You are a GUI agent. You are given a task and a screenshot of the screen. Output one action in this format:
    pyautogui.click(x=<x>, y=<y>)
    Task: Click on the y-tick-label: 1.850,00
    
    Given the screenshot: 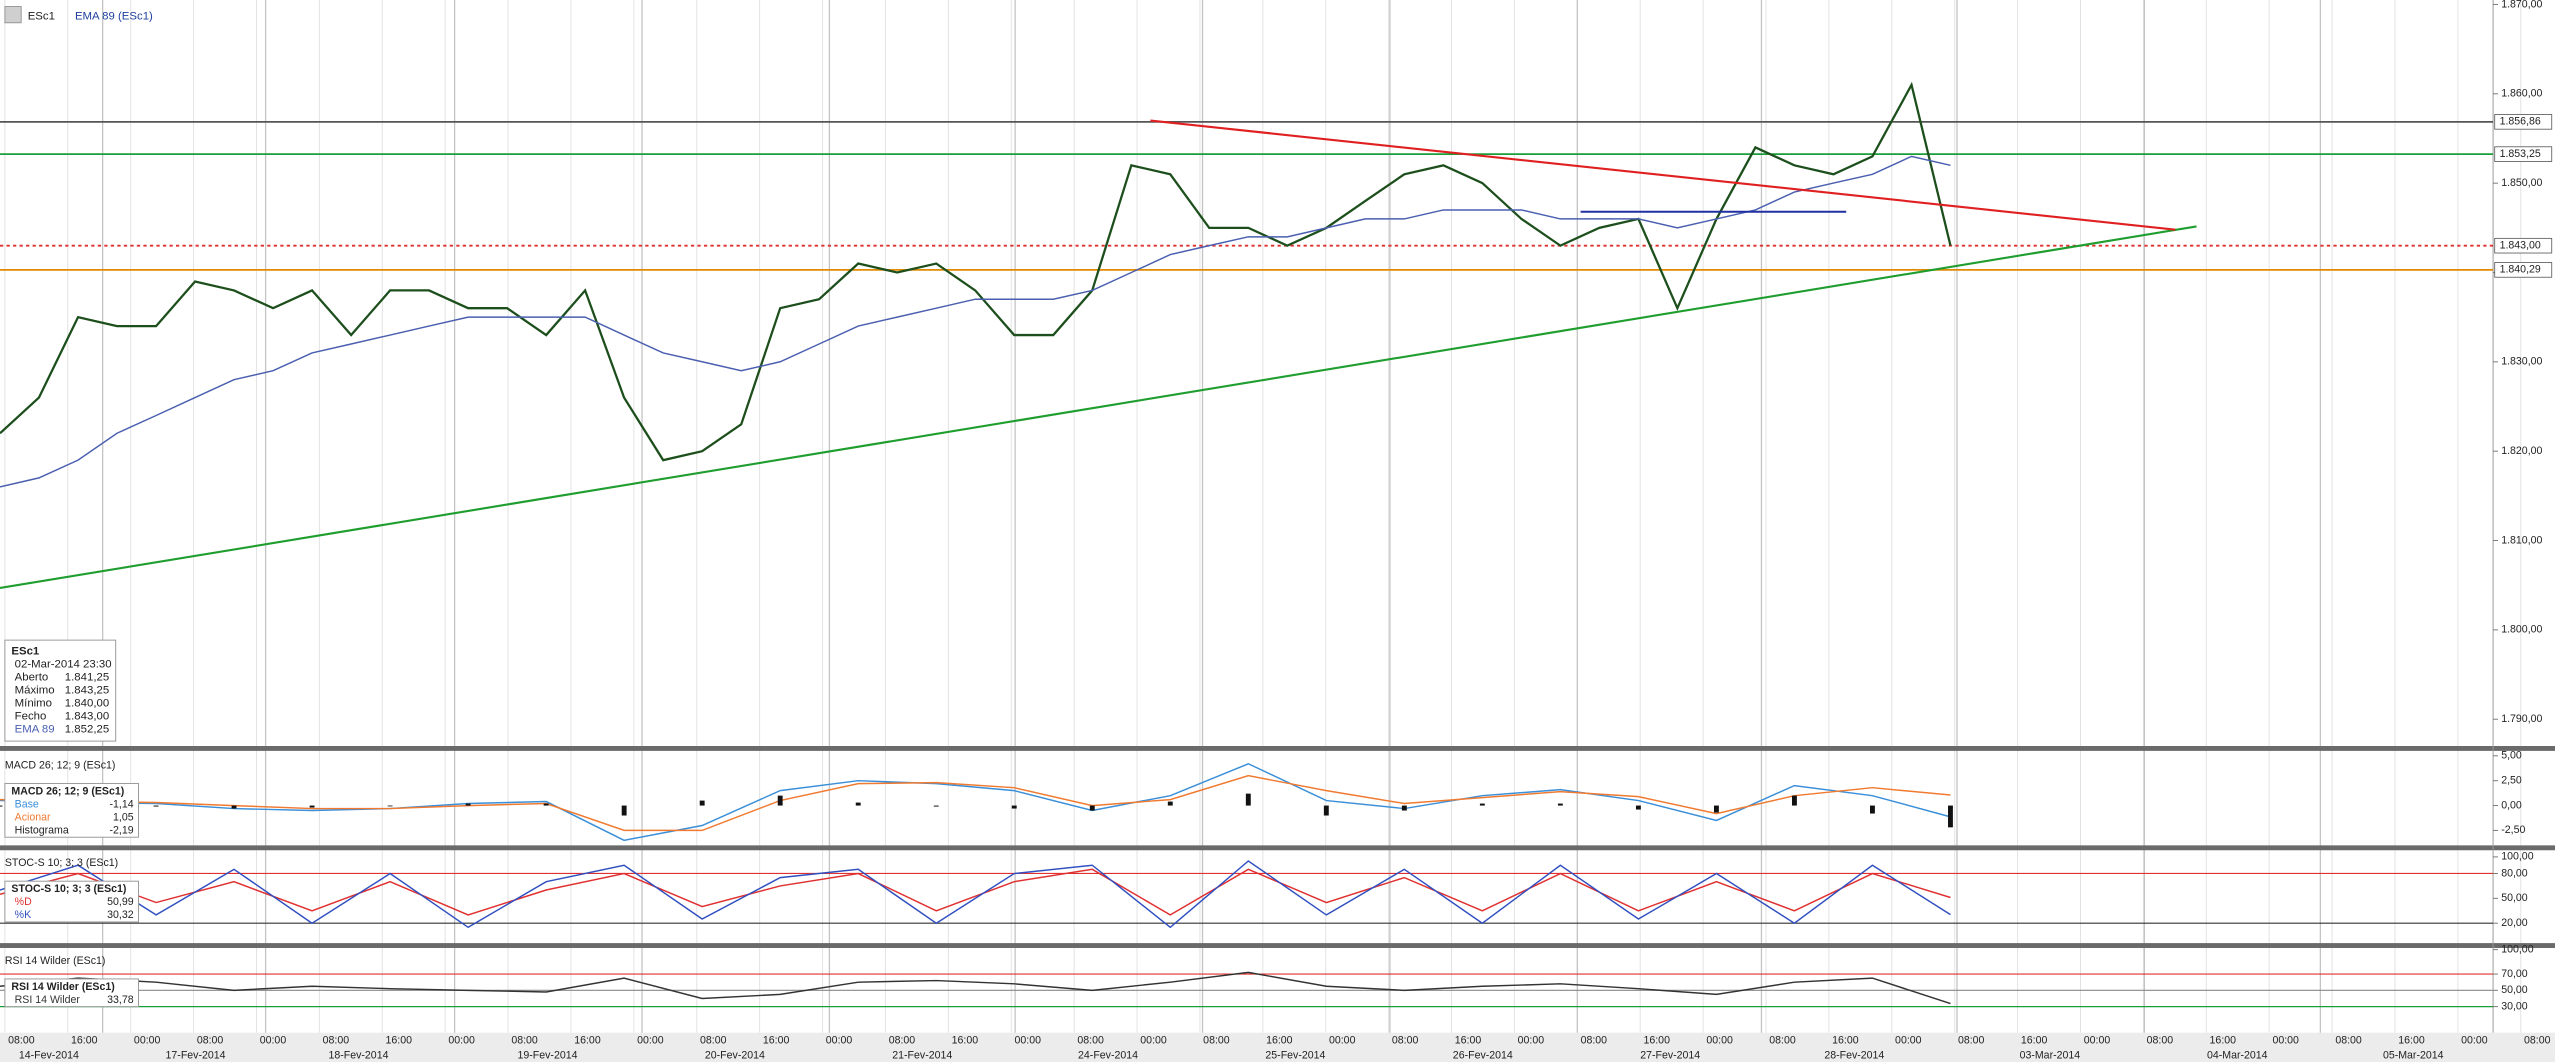 What is the action you would take?
    pyautogui.click(x=2521, y=183)
    